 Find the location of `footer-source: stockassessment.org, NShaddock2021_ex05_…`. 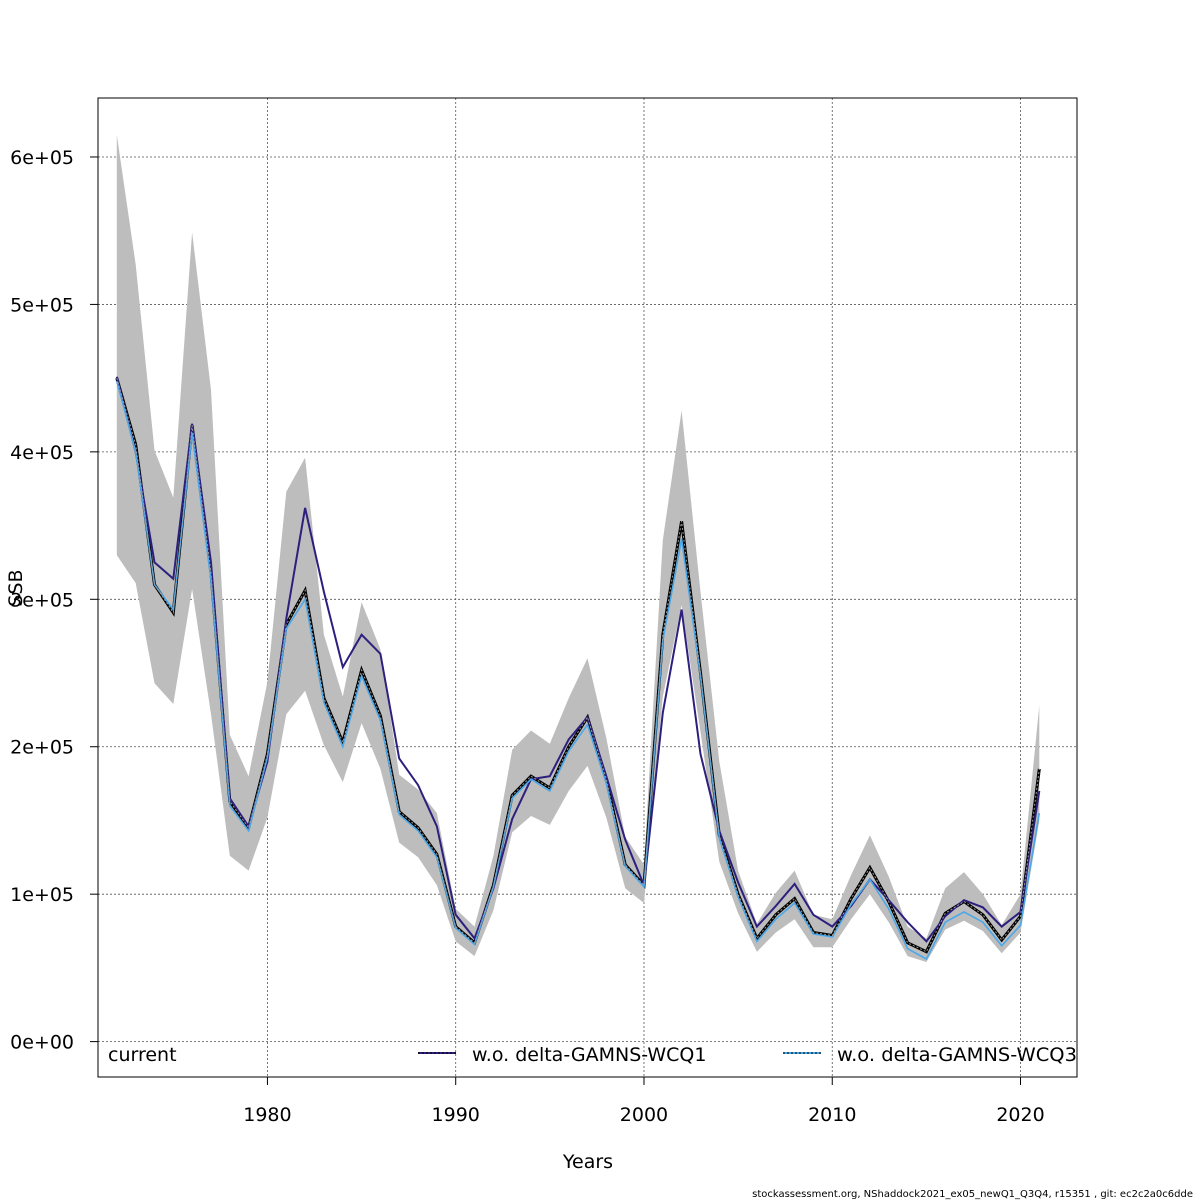

footer-source: stockassessment.org, NShaddock2021_ex05_… is located at coordinates (972, 1194).